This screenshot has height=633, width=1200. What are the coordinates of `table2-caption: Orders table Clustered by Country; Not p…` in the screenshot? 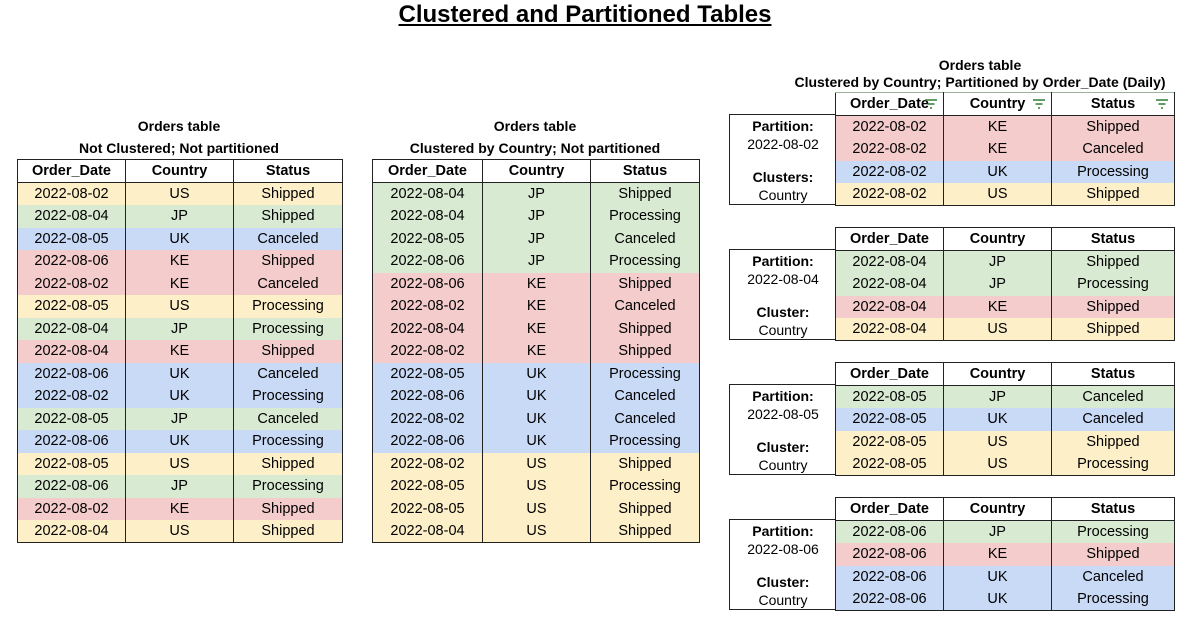 It's located at (535, 137).